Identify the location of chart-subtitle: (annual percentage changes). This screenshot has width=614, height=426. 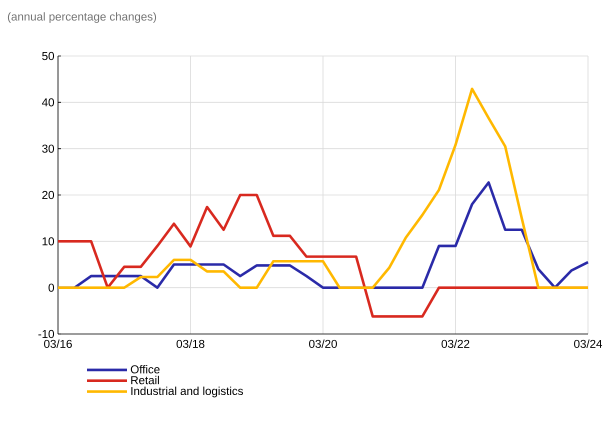
(82, 17).